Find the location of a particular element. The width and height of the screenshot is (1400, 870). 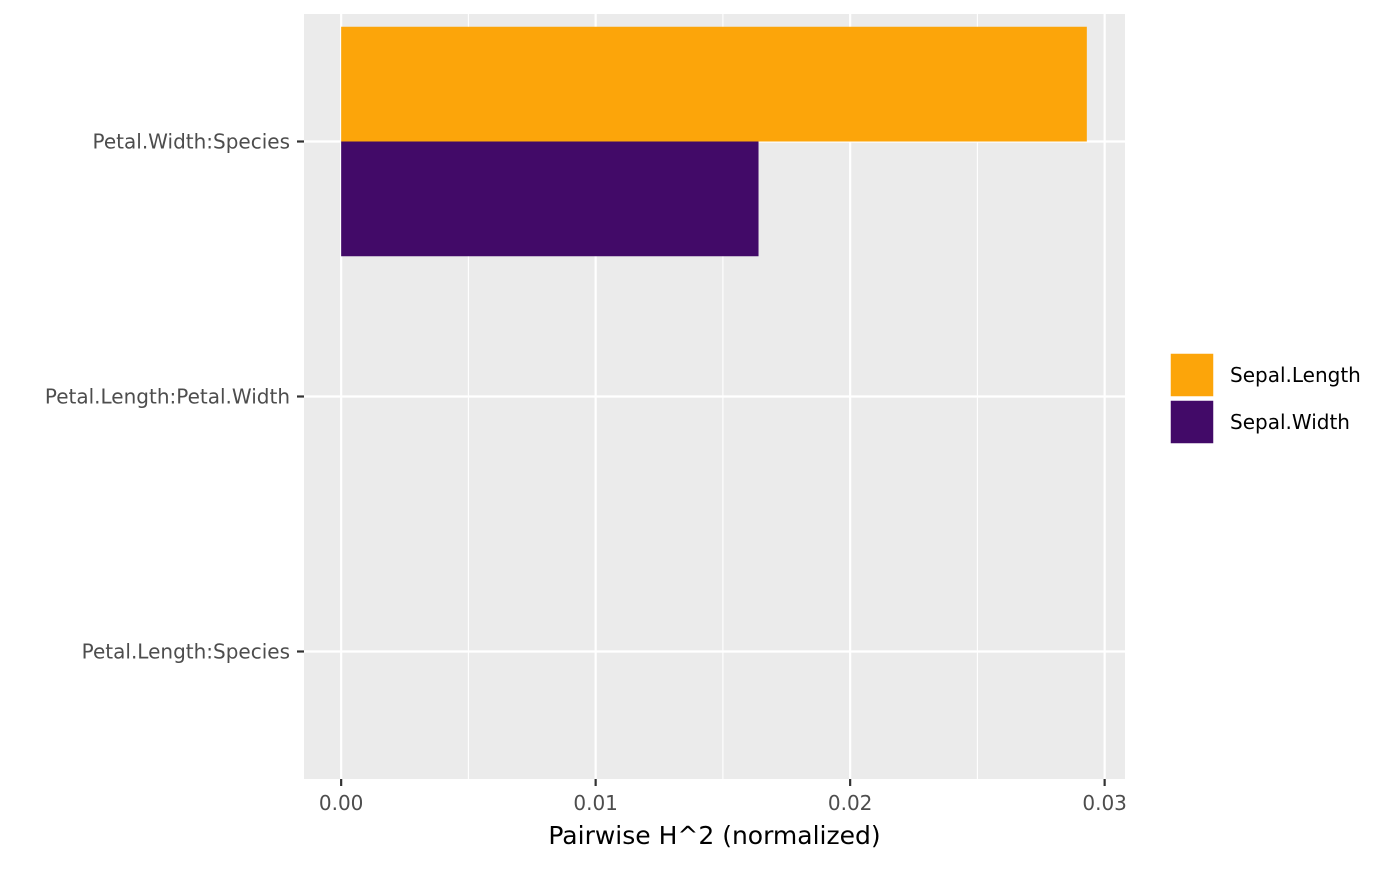

y-tick-label: Petal.Width:Species is located at coordinates (191, 142).